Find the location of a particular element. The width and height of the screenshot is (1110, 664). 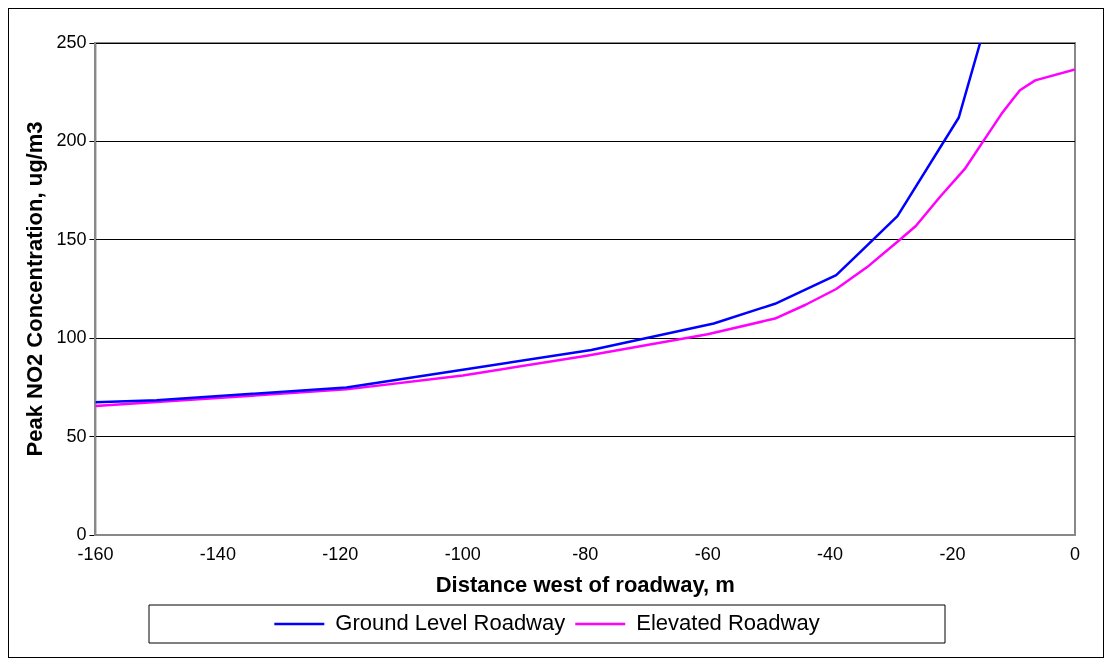

x-tick-label: 0 is located at coordinates (1075, 553).